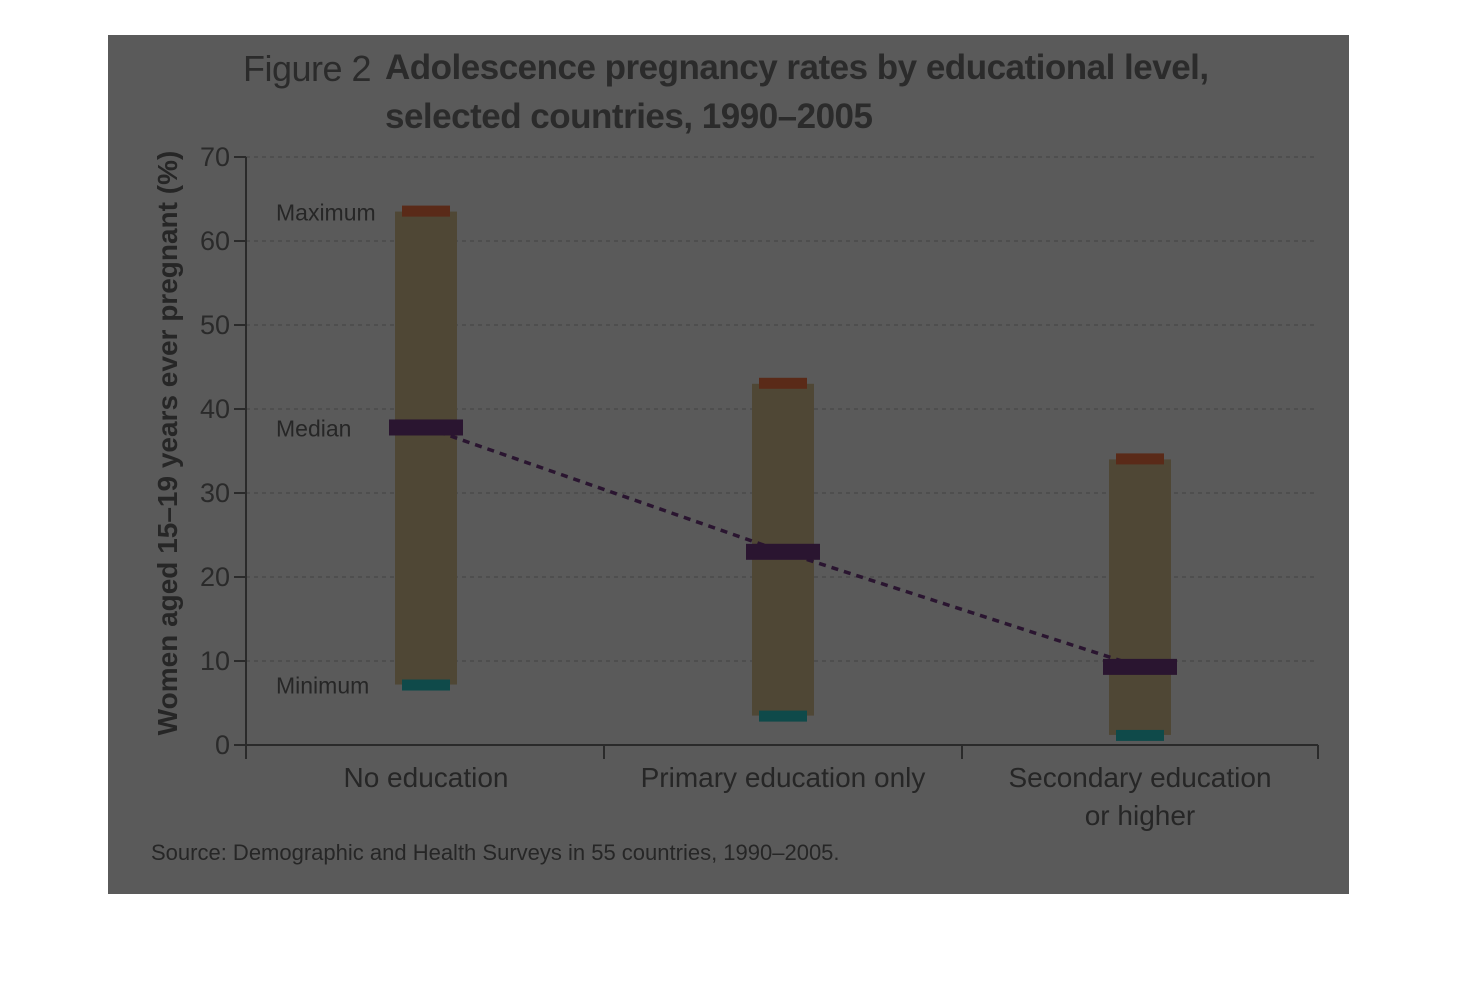 This screenshot has width=1458, height=988. Describe the element at coordinates (1139, 777) in the screenshot. I see `category-label: Secondary education` at that location.